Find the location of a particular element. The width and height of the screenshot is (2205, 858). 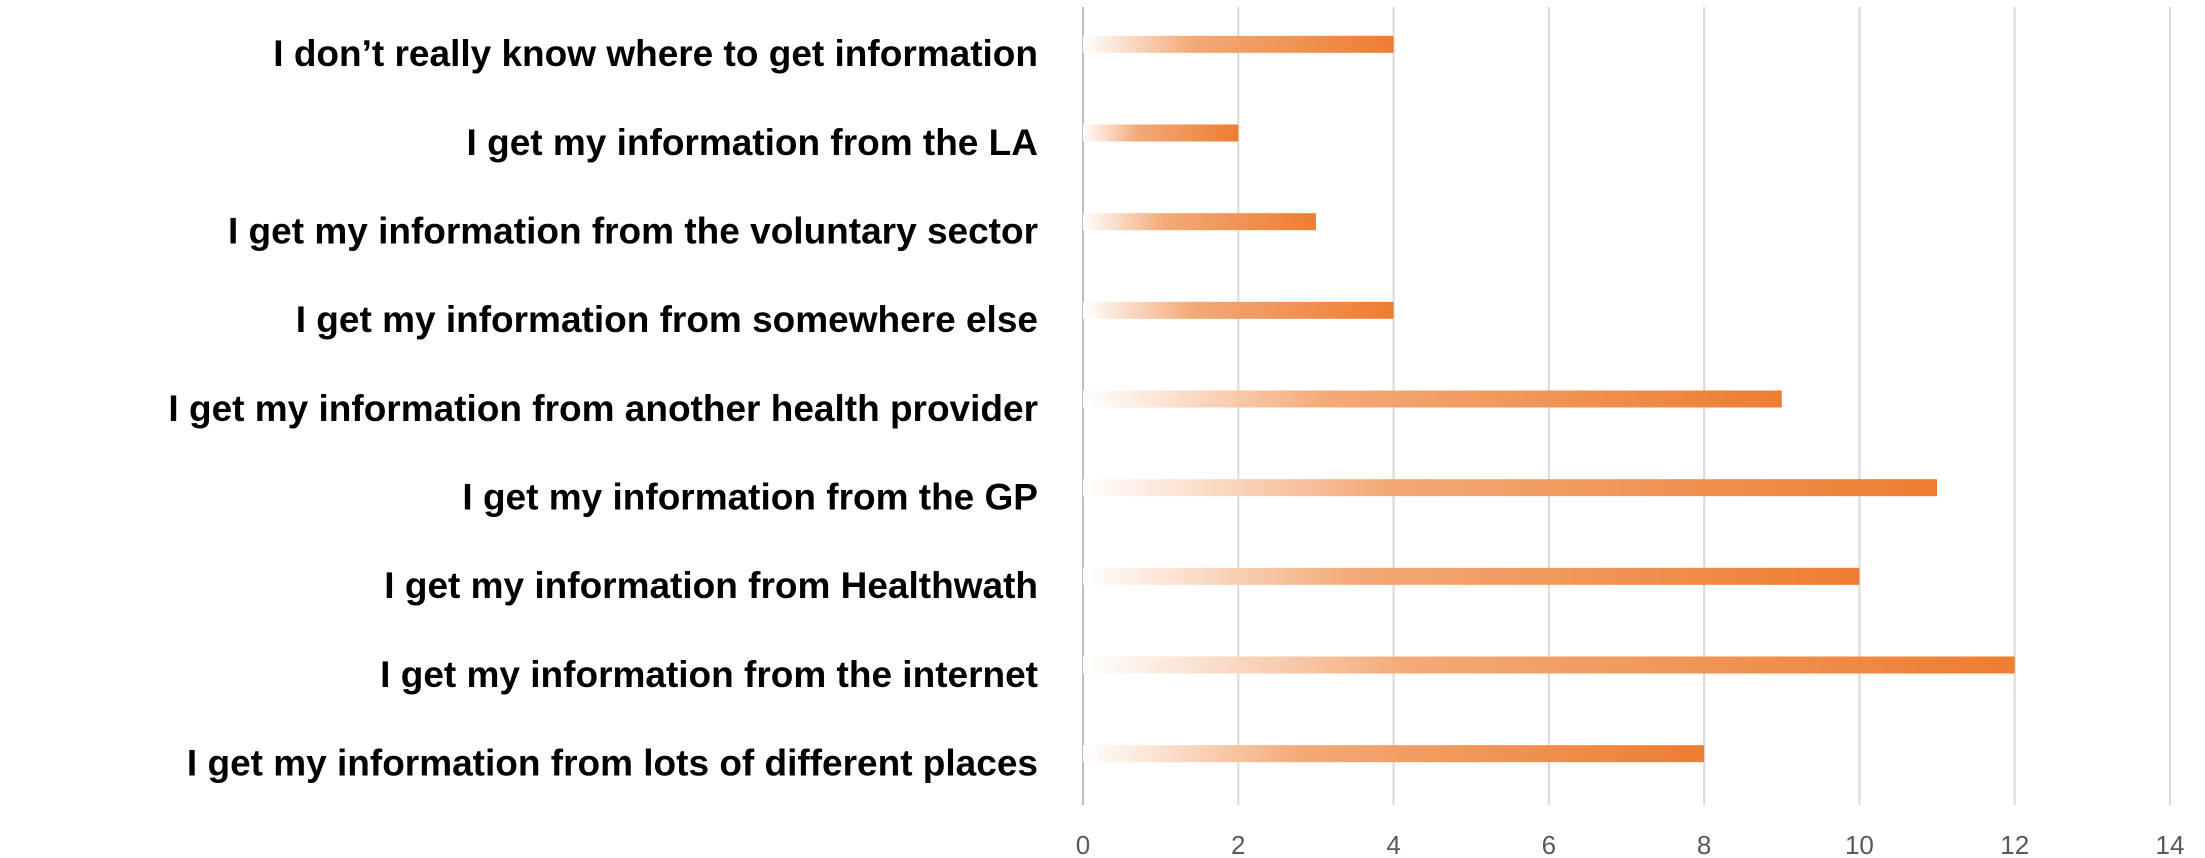

x-tick-label: 10 is located at coordinates (1859, 844).